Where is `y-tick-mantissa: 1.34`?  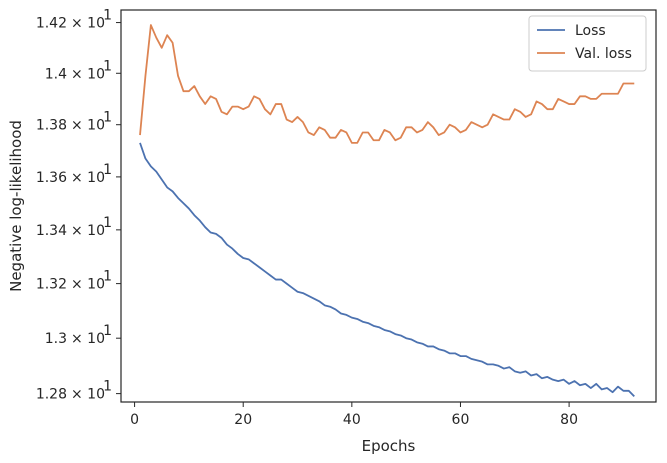 y-tick-mantissa: 1.34 is located at coordinates (51, 231).